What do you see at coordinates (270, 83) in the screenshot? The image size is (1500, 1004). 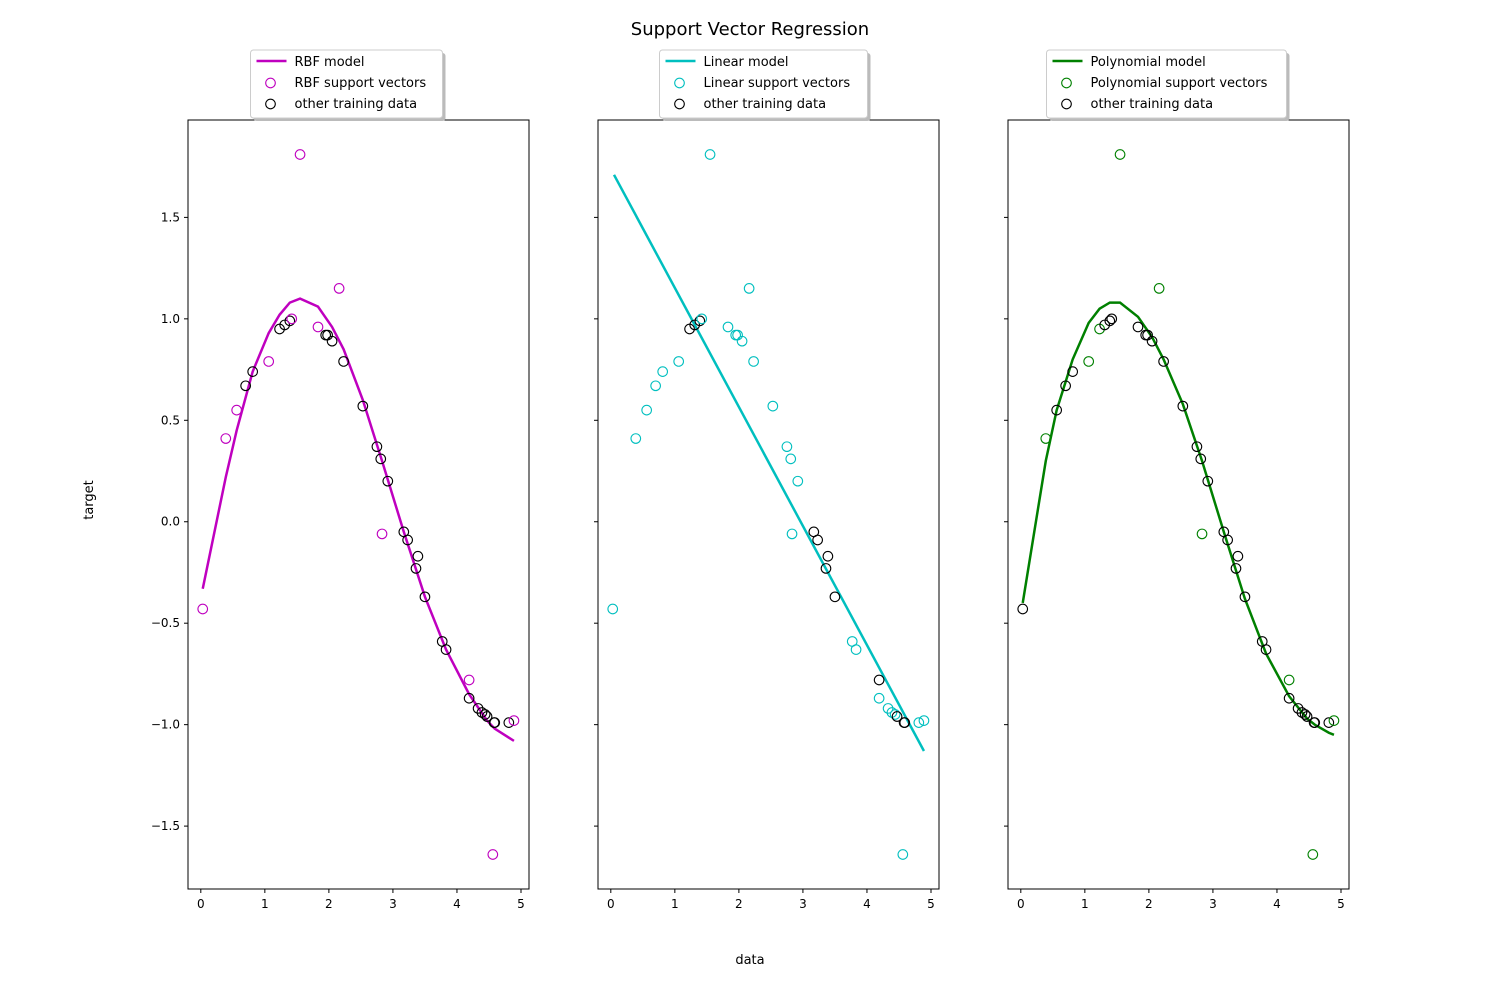 I see `legend-sv-marker` at bounding box center [270, 83].